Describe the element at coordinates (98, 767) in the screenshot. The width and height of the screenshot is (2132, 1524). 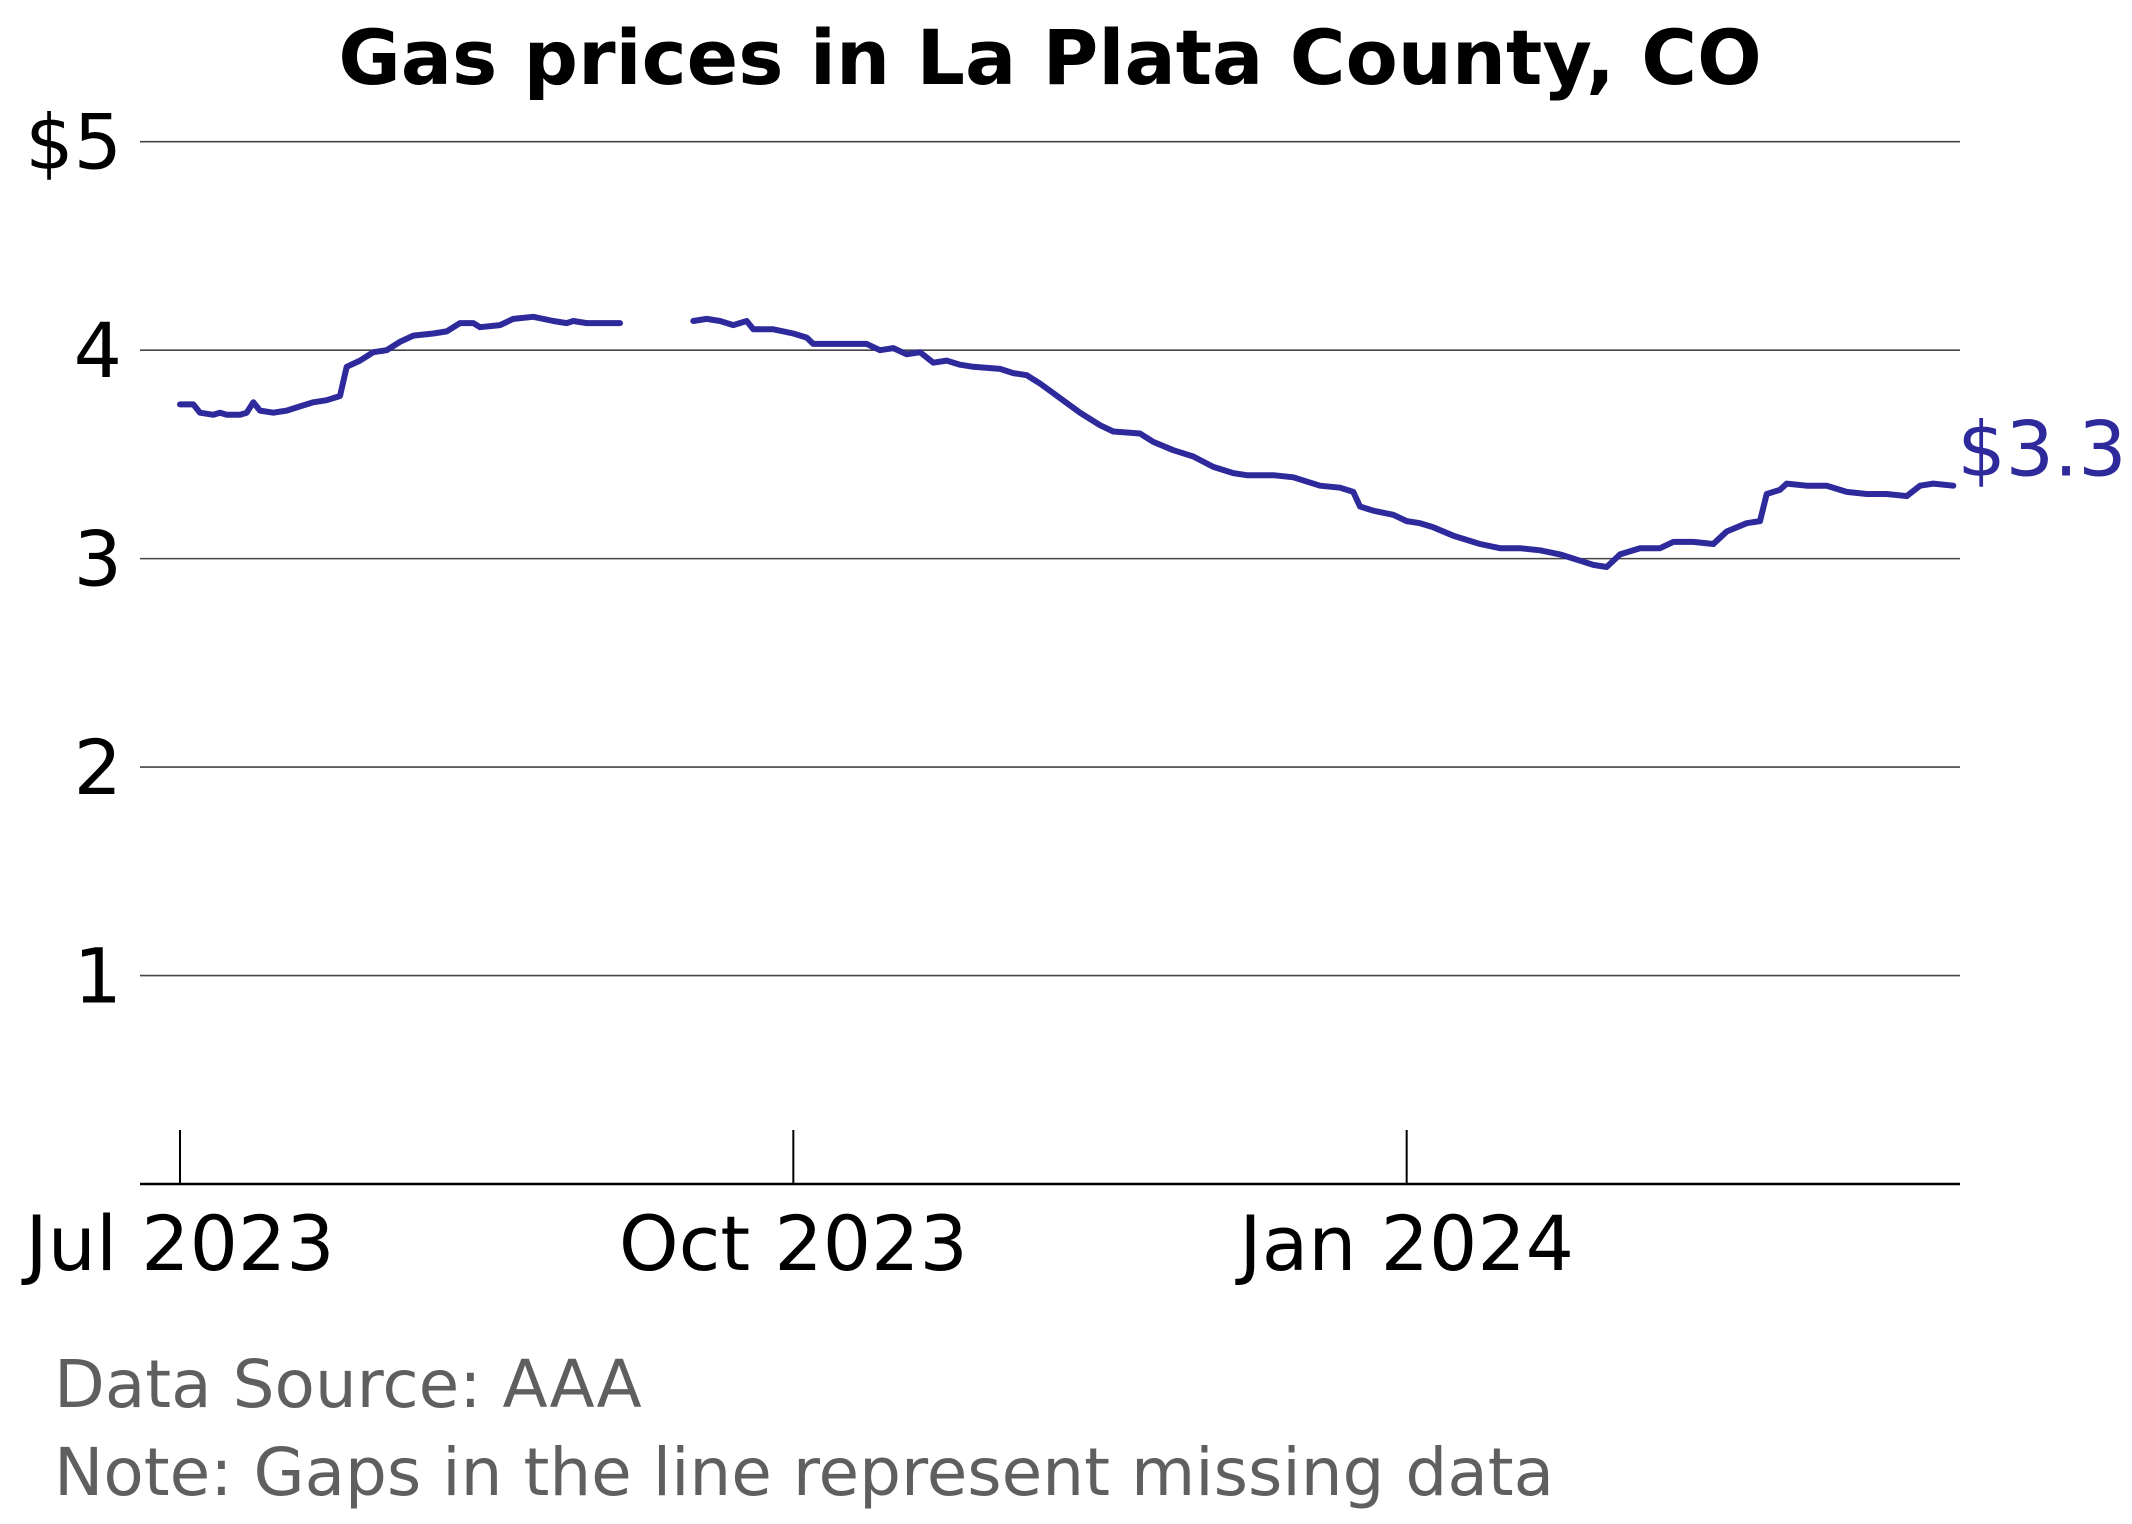
I see `y-tick-label: 2` at that location.